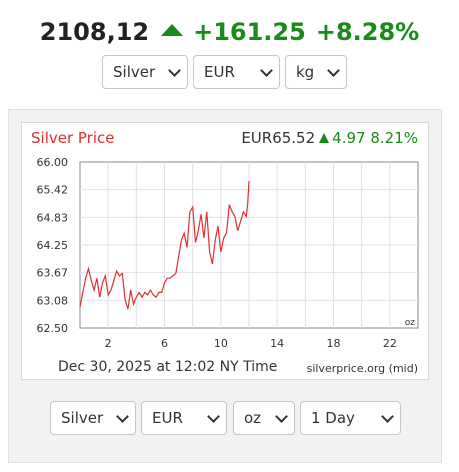 The height and width of the screenshot is (472, 459). I want to click on metal-select-top-value: Silver, so click(134, 72).